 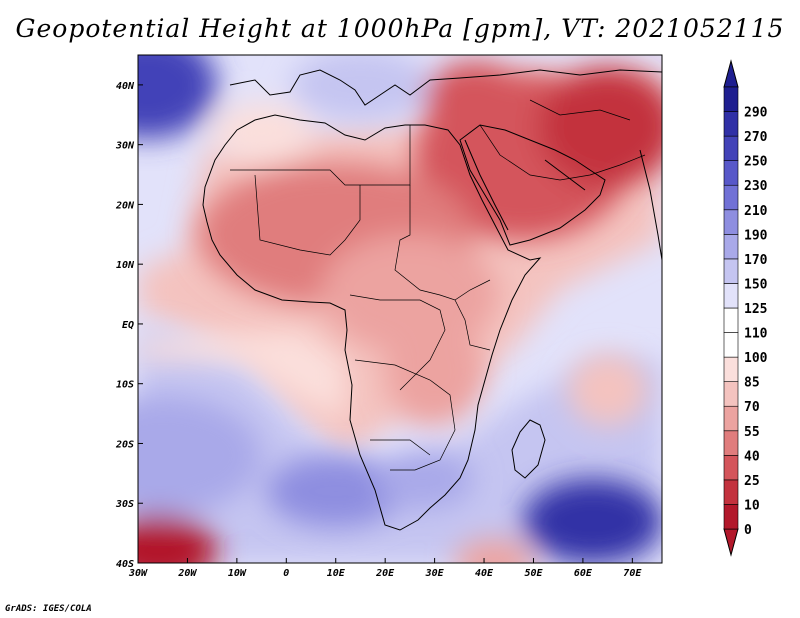 What do you see at coordinates (532, 185) in the screenshot?
I see `arabia-coastline` at bounding box center [532, 185].